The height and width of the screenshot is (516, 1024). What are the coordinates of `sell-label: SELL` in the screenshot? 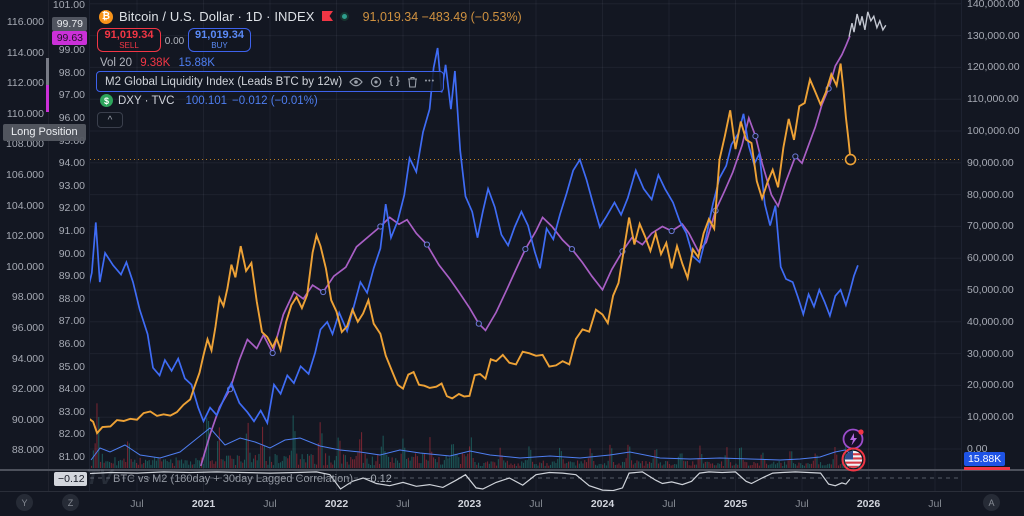 It's located at (129, 45).